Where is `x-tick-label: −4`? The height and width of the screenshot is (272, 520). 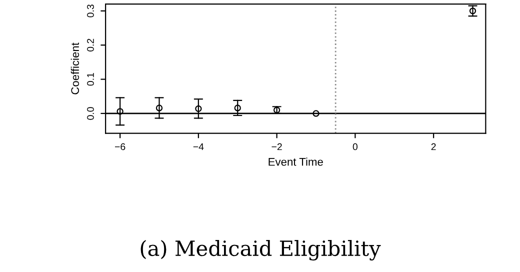
x-tick-label: −4 is located at coordinates (198, 146).